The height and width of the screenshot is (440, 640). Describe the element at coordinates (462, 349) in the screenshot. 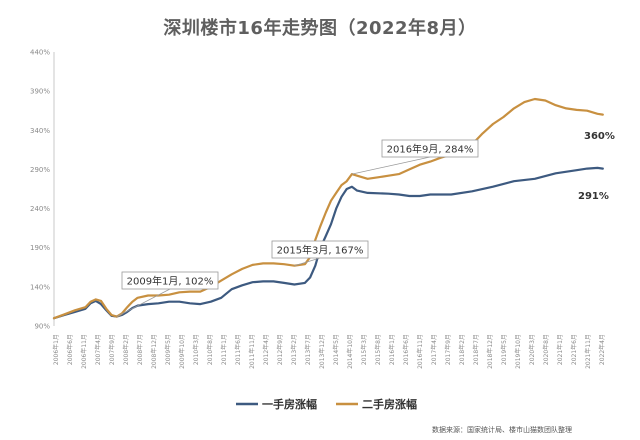

I see `x-tick-label: 2018年2月` at that location.